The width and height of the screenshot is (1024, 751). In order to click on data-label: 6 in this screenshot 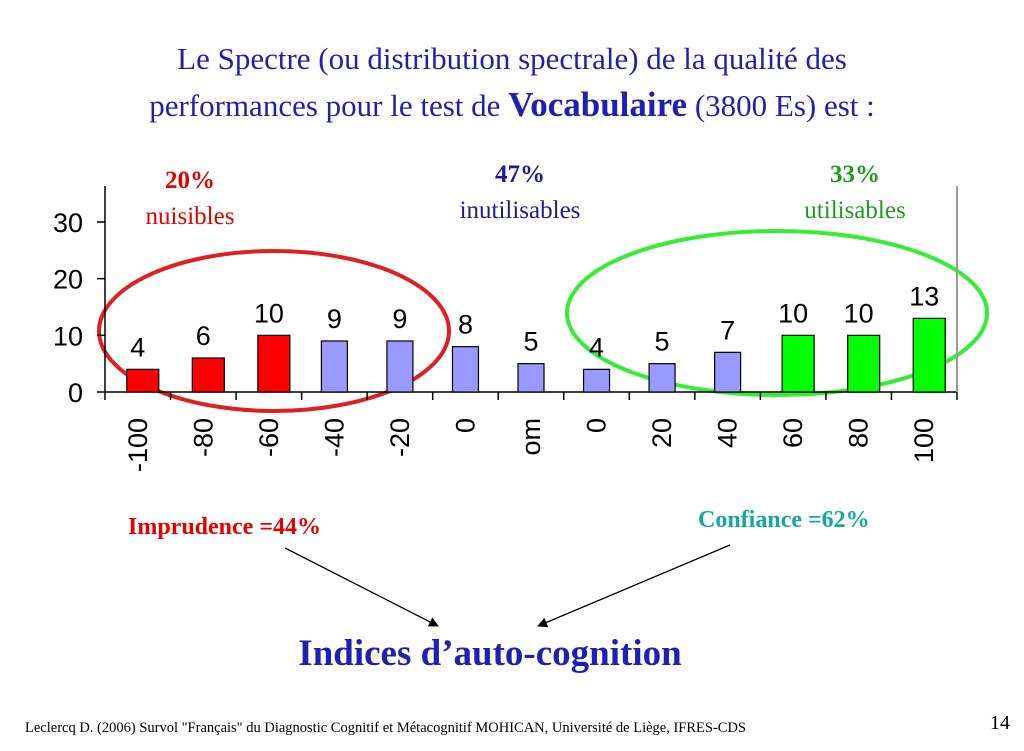, I will do `click(203, 336)`.